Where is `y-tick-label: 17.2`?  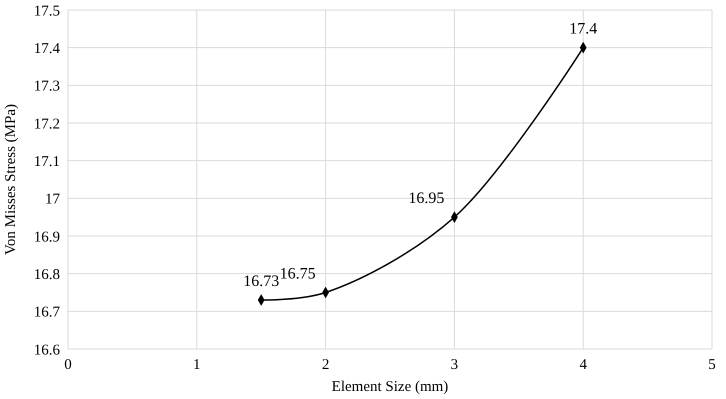 y-tick-label: 17.2 is located at coordinates (47, 124).